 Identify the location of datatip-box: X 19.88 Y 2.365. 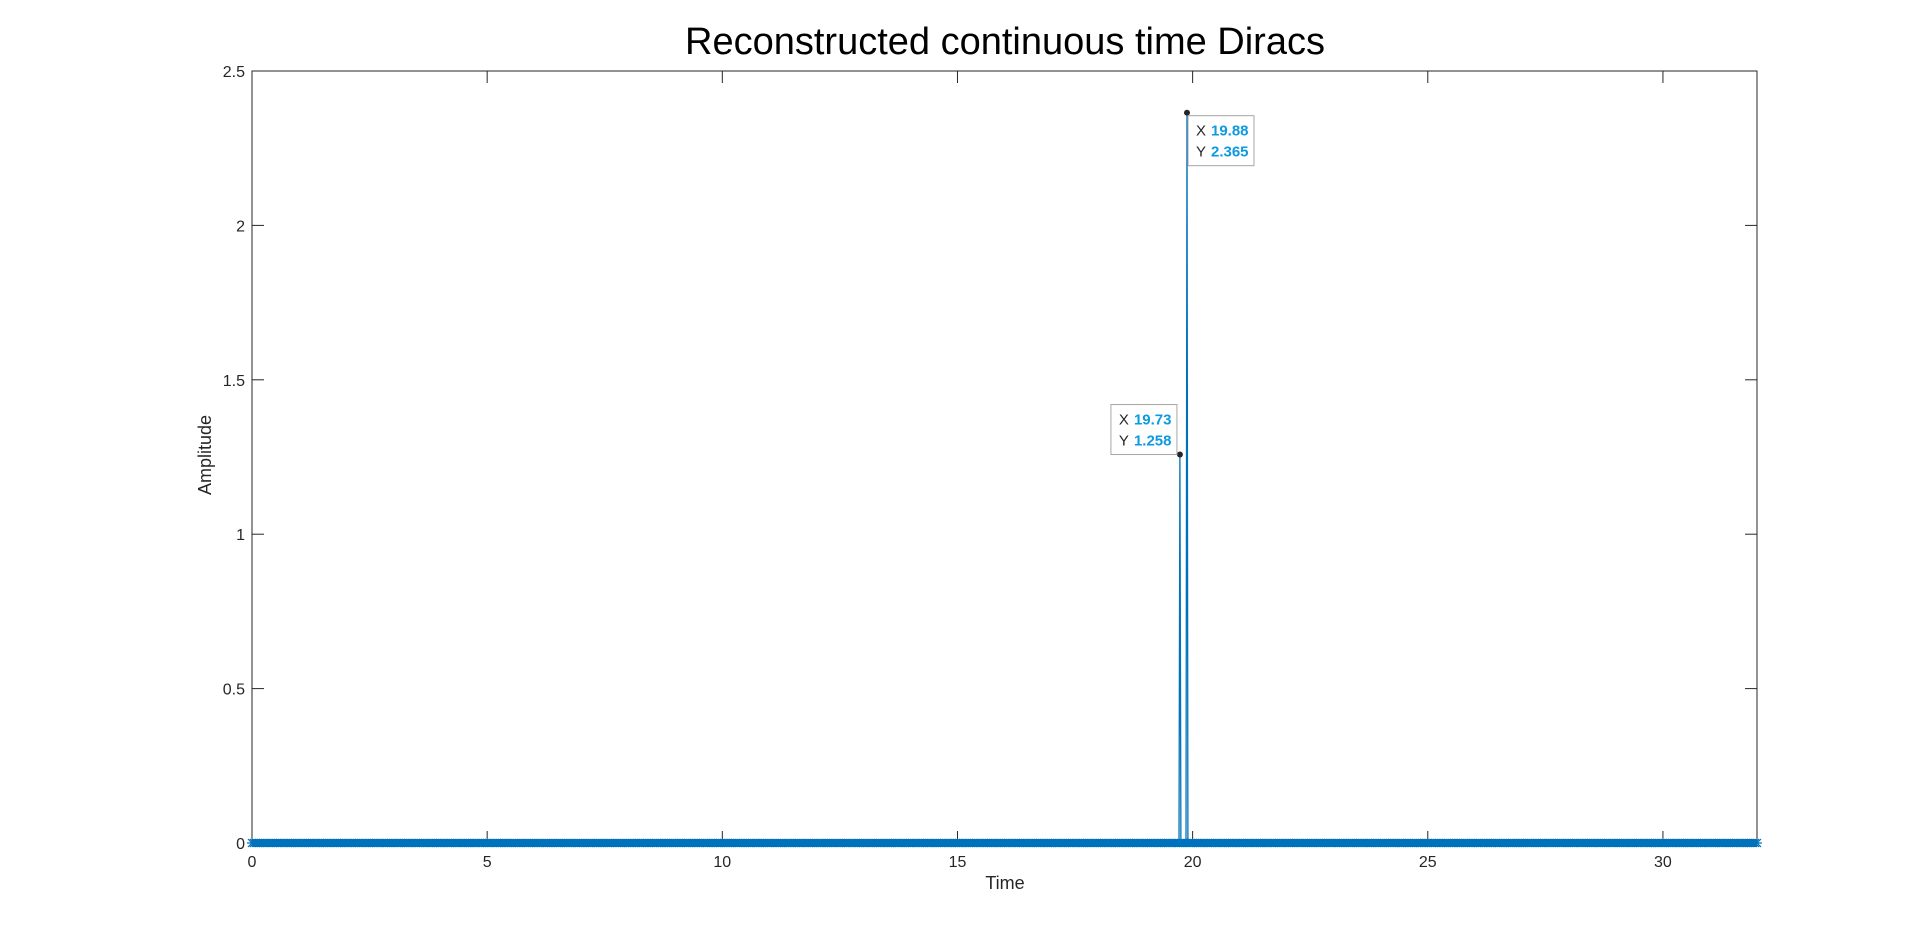
(1221, 141).